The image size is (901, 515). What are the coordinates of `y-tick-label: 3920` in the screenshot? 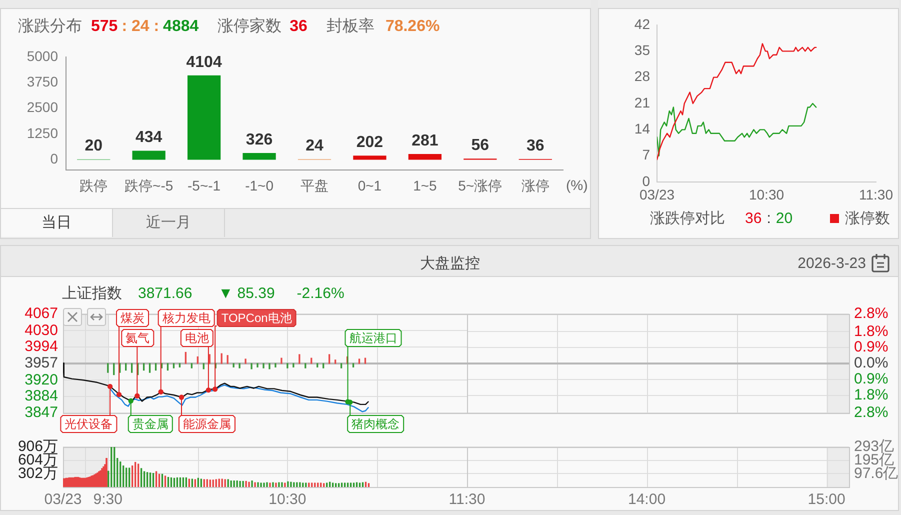 It's located at (41, 379).